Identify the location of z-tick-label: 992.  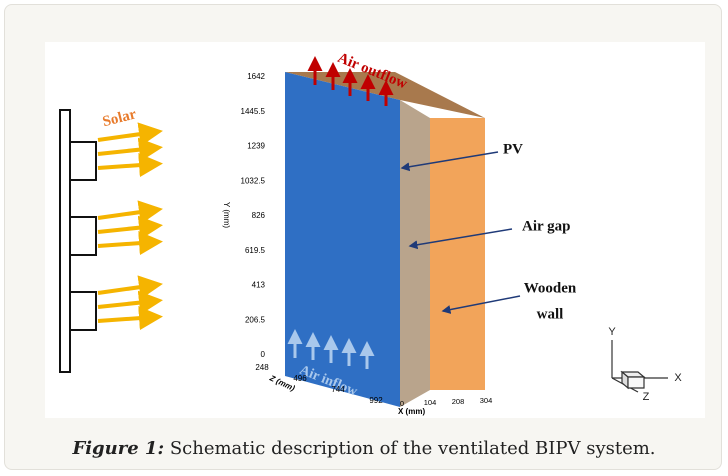
(376, 400).